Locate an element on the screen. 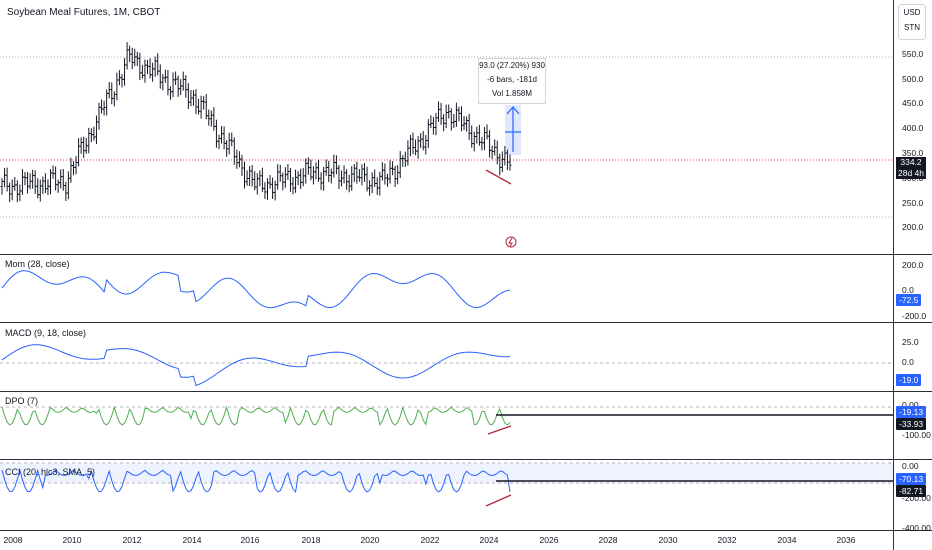 The image size is (932, 550). time-axis-label: 2028 is located at coordinates (608, 540).